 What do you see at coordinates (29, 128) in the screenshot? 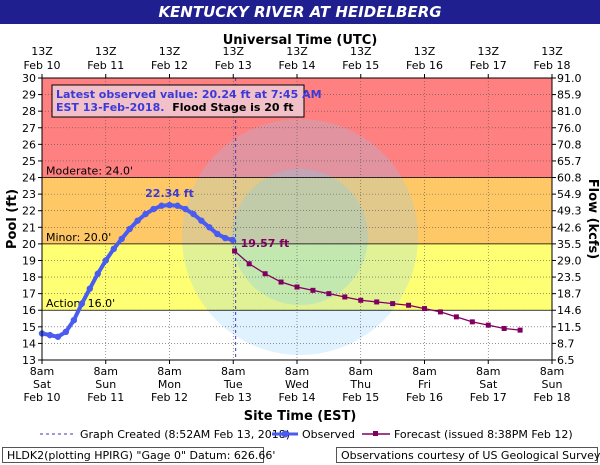
I see `left-tick-label: 27` at bounding box center [29, 128].